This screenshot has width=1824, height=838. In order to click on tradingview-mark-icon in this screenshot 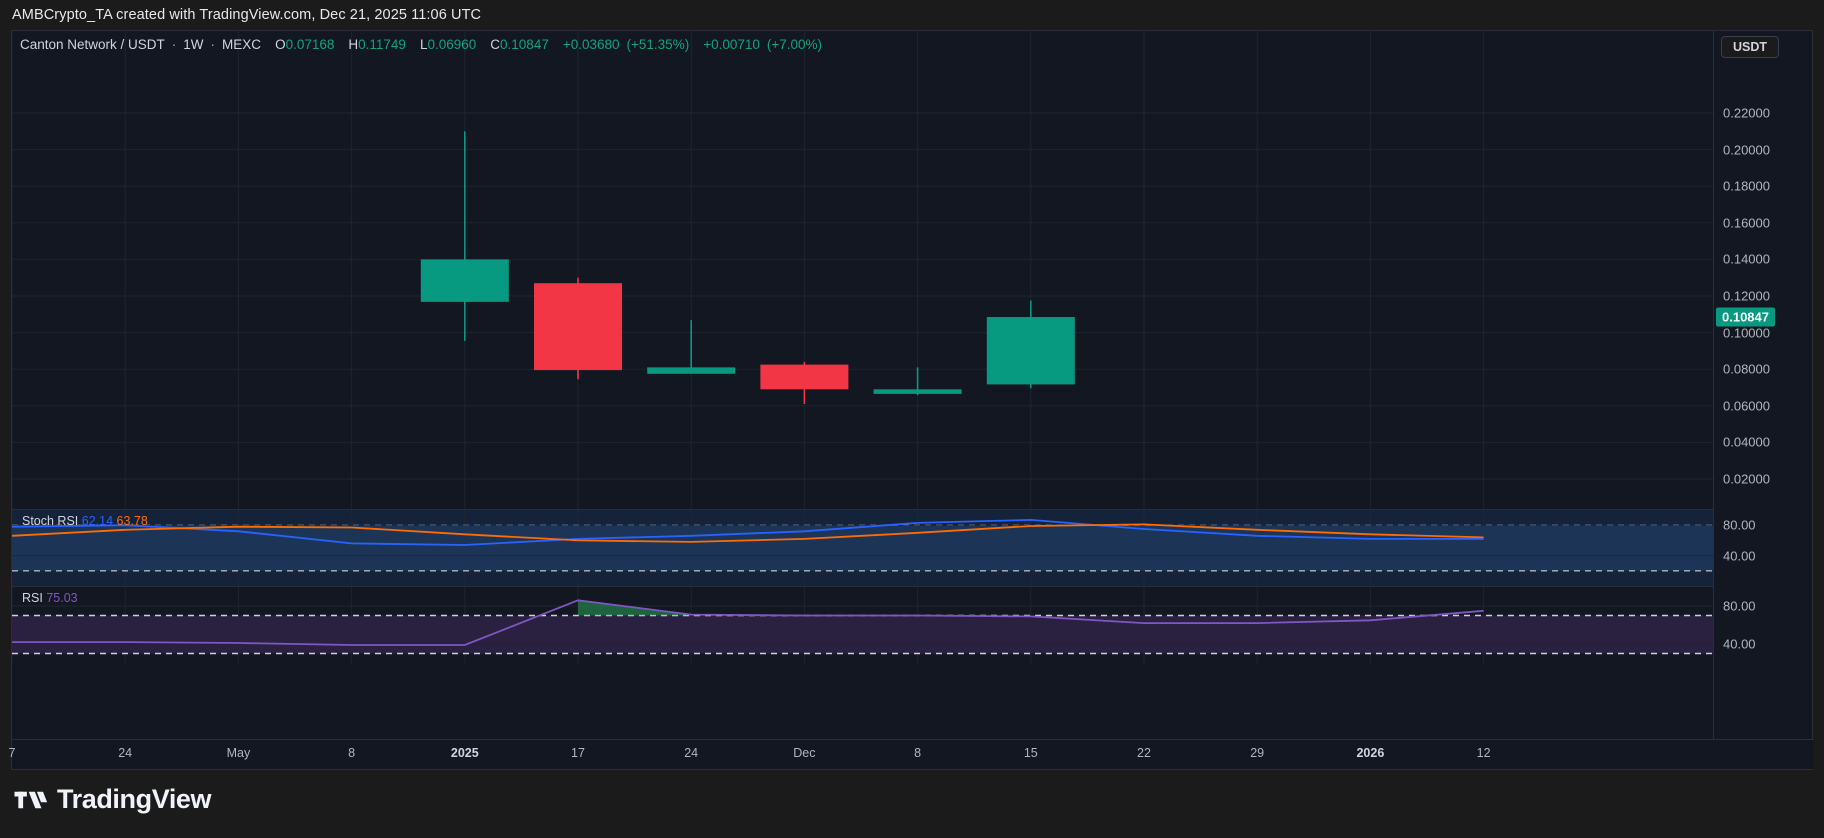, I will do `click(31, 799)`.